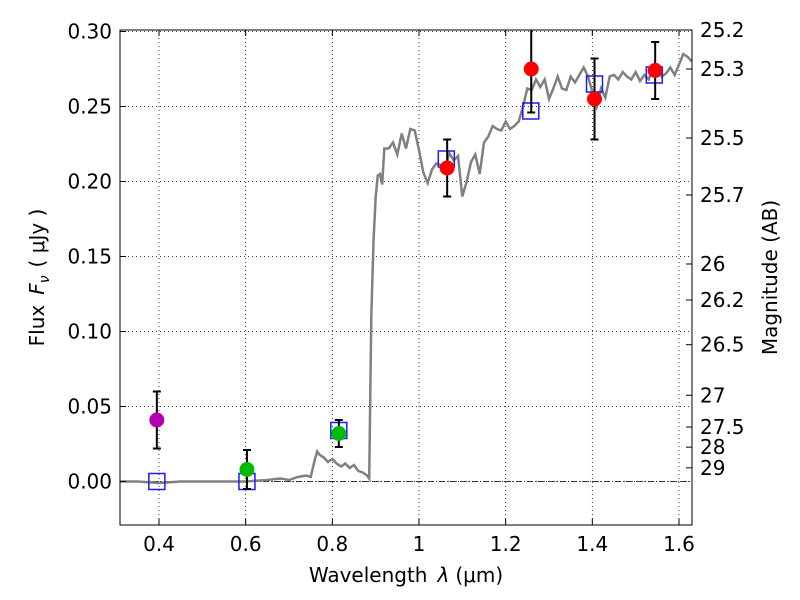 The width and height of the screenshot is (800, 600). Describe the element at coordinates (39, 278) in the screenshot. I see `y-axis-label: FluxFν( μJy )` at that location.